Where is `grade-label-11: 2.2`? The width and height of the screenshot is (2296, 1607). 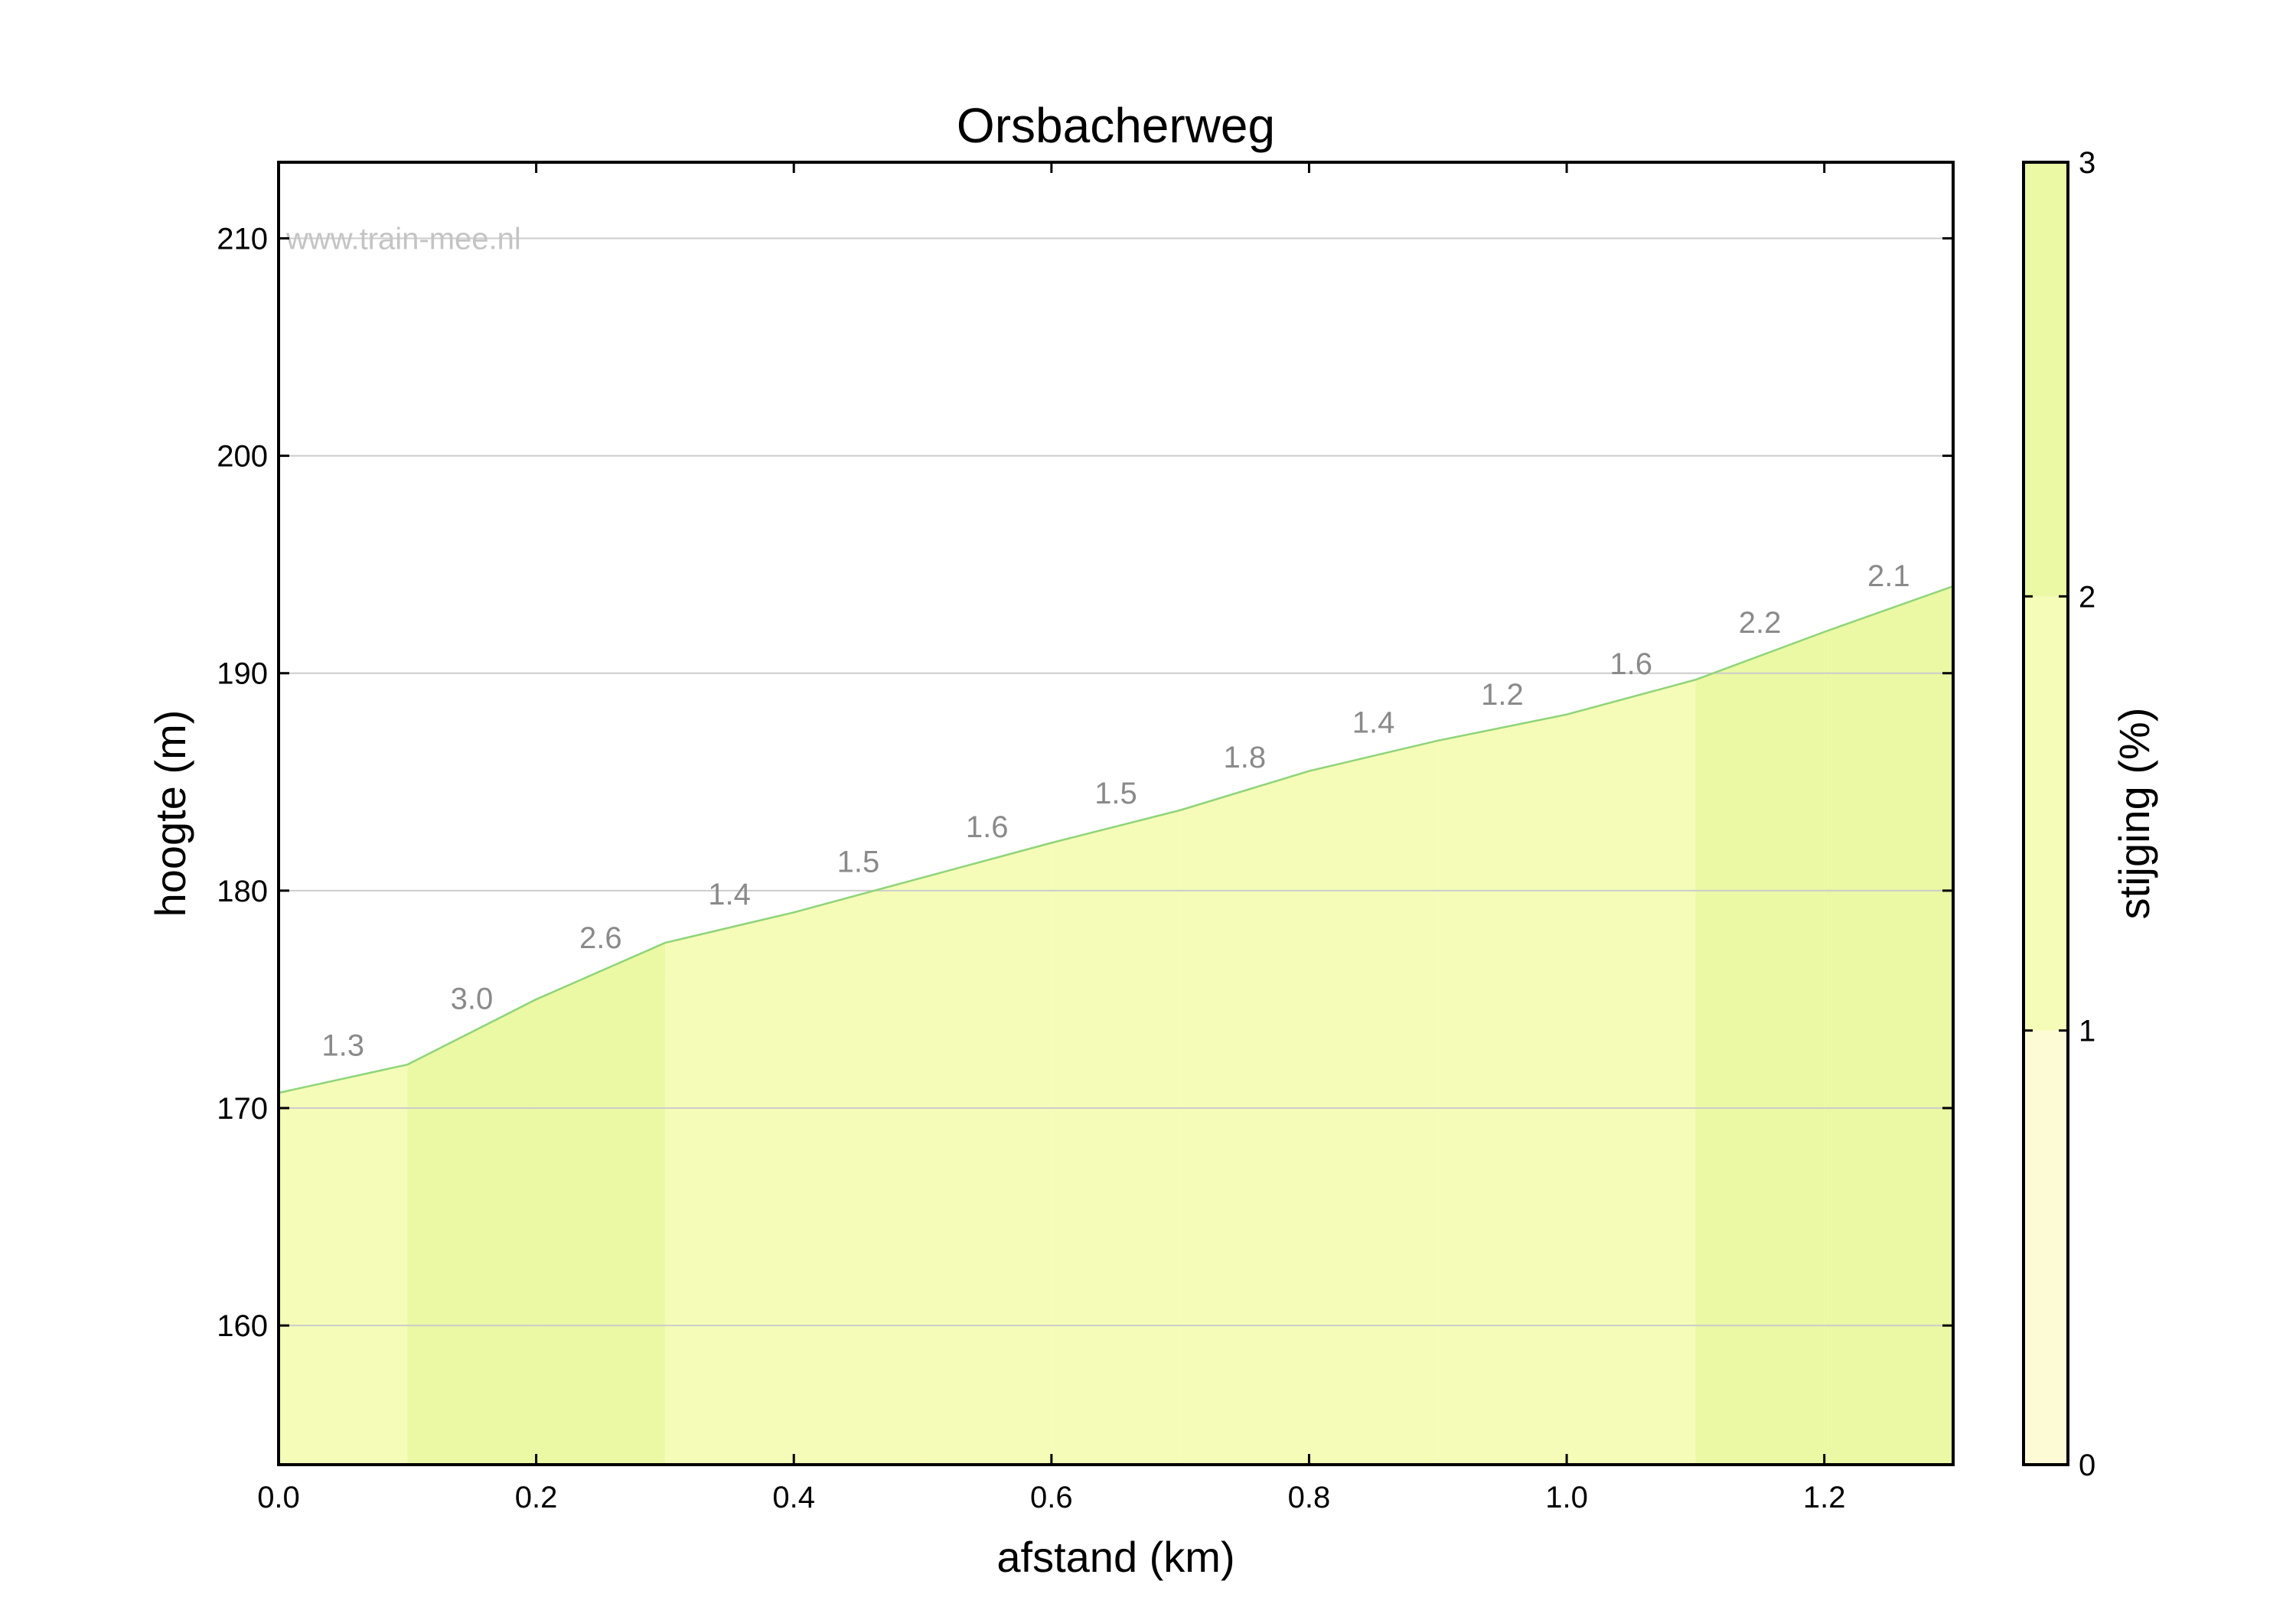
grade-label-11: 2.2 is located at coordinates (1760, 623).